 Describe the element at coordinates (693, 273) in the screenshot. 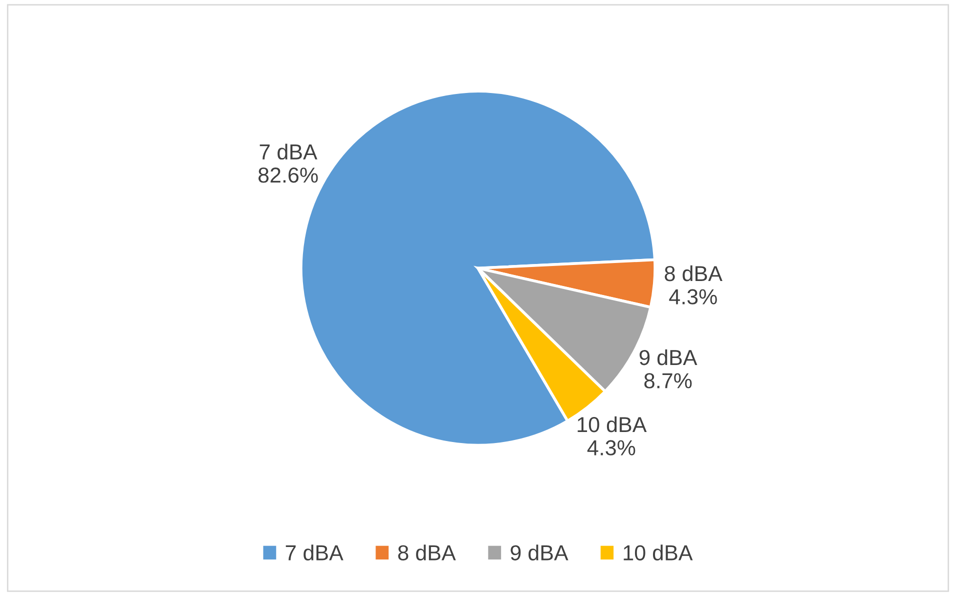

I see `slice-label: 8 dBA` at that location.